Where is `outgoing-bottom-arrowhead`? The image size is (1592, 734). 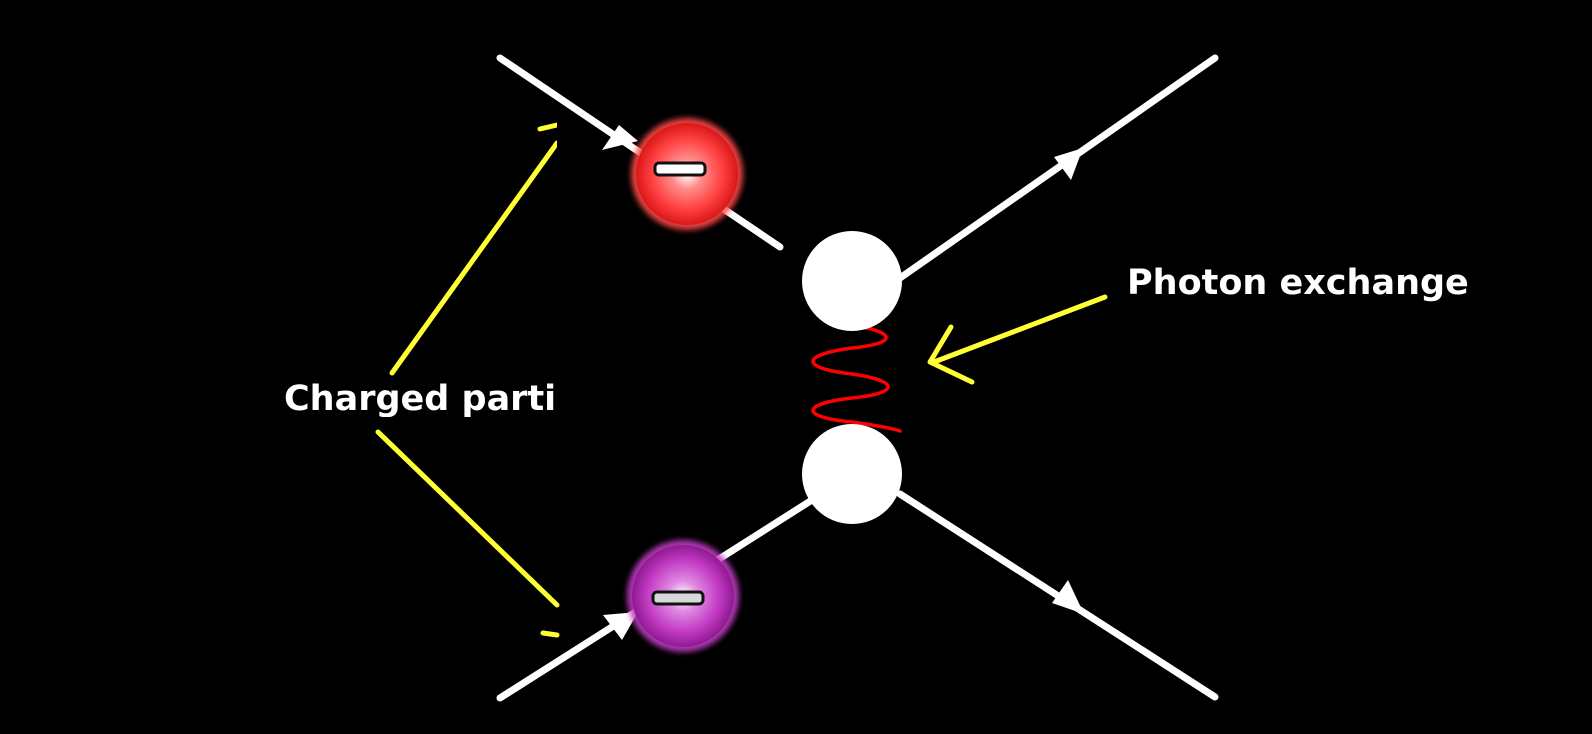
outgoing-bottom-arrowhead is located at coordinates (1068, 597).